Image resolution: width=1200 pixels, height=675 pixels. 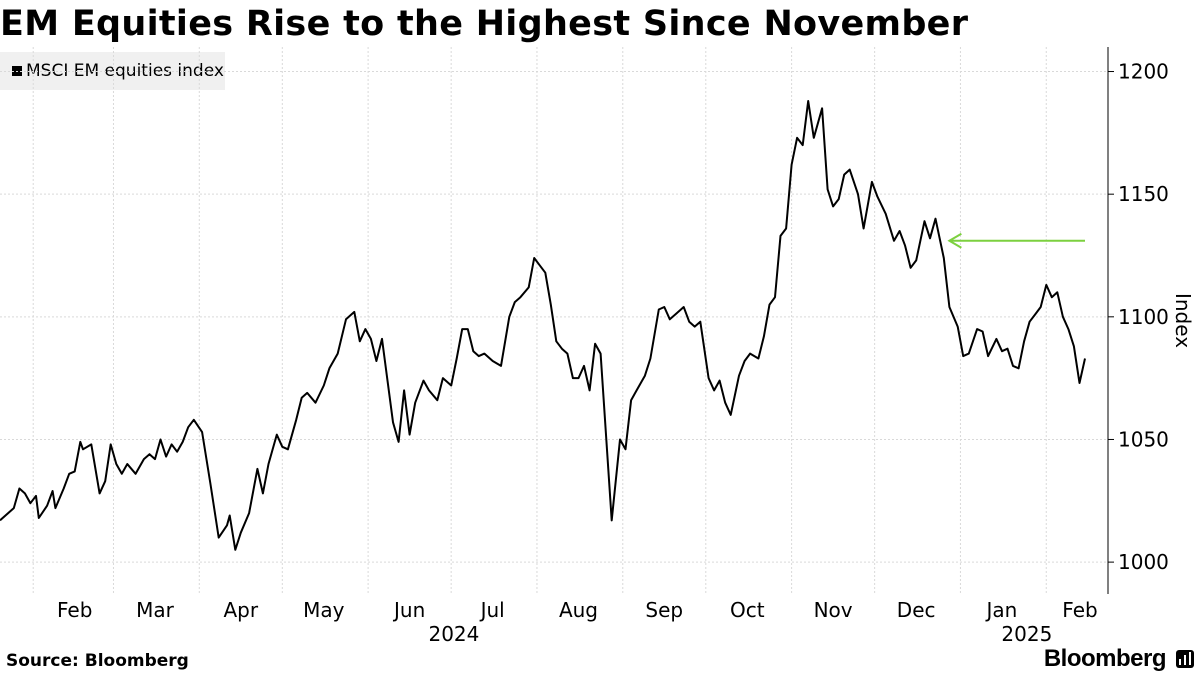 What do you see at coordinates (916, 610) in the screenshot?
I see `x-tick-label: Dec` at bounding box center [916, 610].